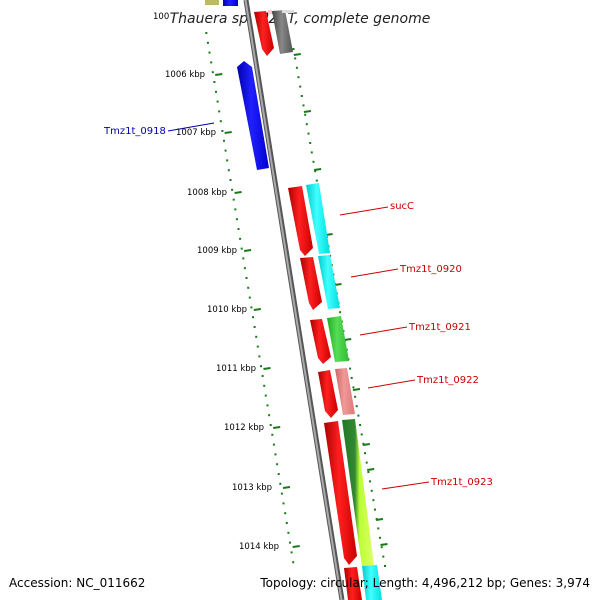 Image resolution: width=600 pixels, height=600 pixels. I want to click on tick-label: 1012 kbp, so click(244, 428).